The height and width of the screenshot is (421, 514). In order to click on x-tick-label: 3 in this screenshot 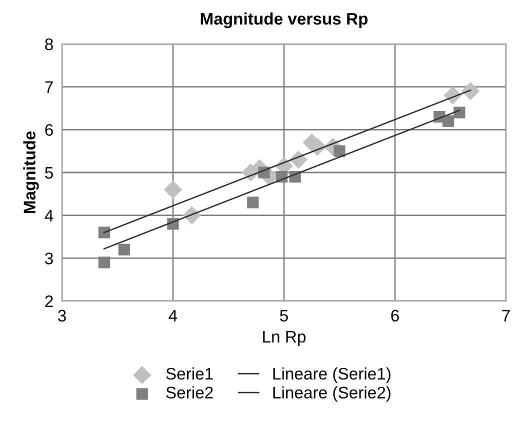, I will do `click(62, 316)`.